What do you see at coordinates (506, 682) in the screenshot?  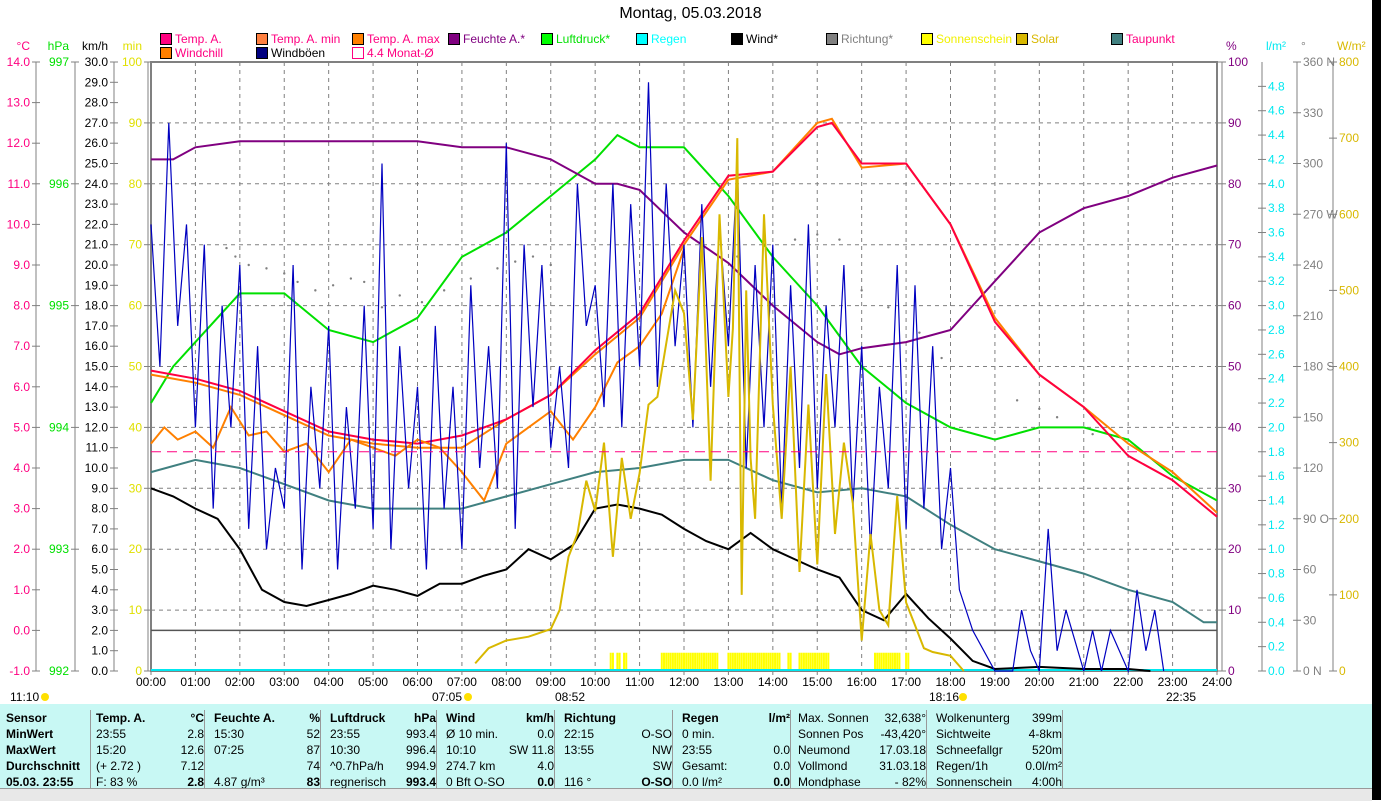 I see `x-tick-label: 08:00` at bounding box center [506, 682].